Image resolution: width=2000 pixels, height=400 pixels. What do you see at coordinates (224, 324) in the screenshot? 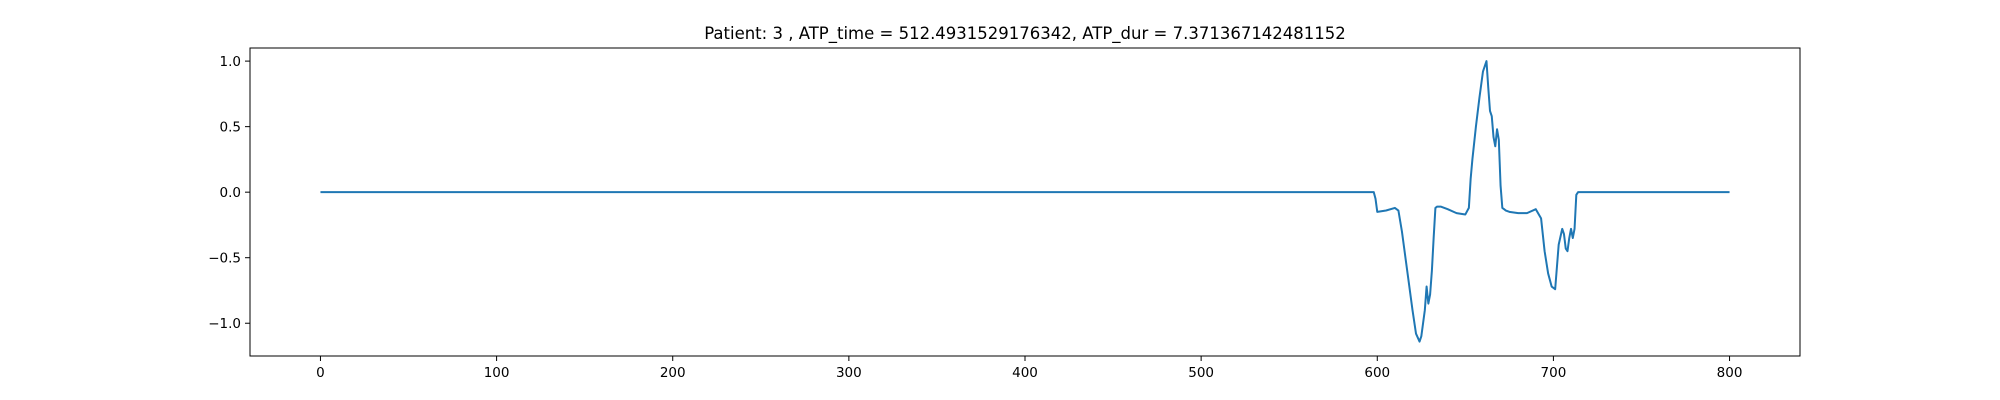
I see `y-tick-label: −1.0` at bounding box center [224, 324].